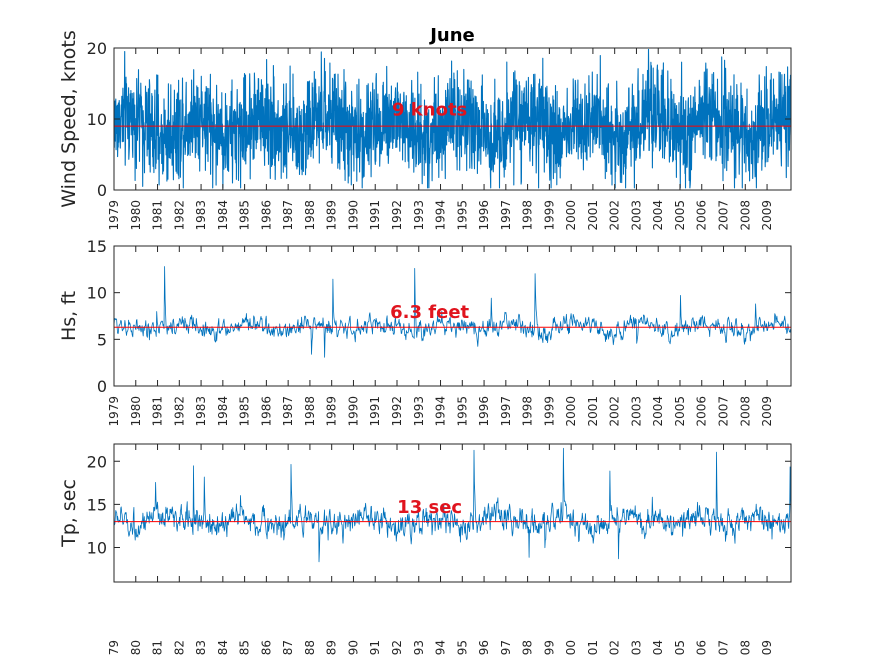 The height and width of the screenshot is (656, 875). Describe the element at coordinates (102, 339) in the screenshot. I see `y-tick-label: 5` at that location.